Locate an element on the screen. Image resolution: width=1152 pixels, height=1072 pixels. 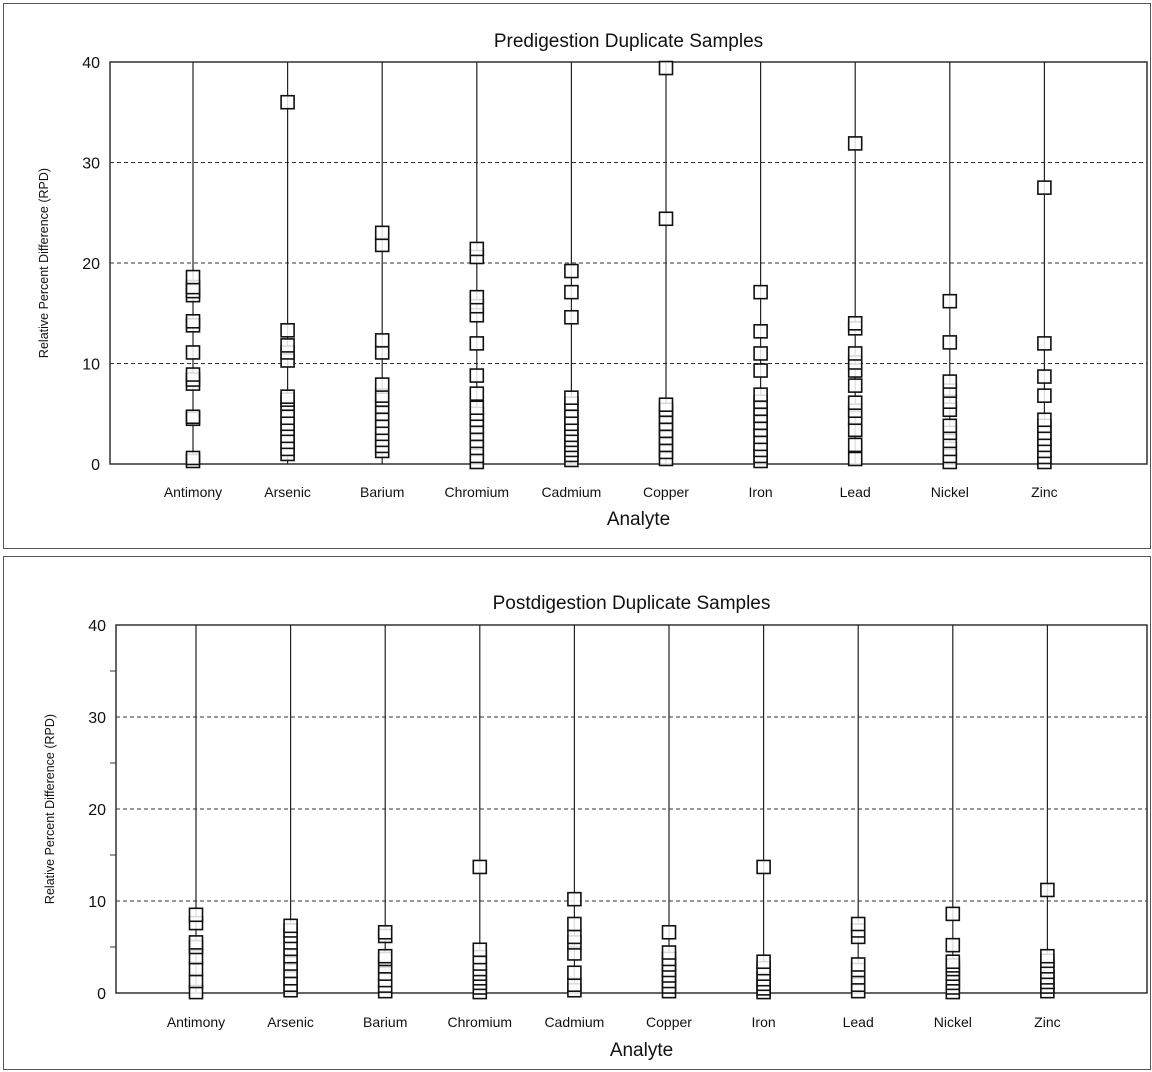
pre-y-tick-label: 10 is located at coordinates (91, 365).